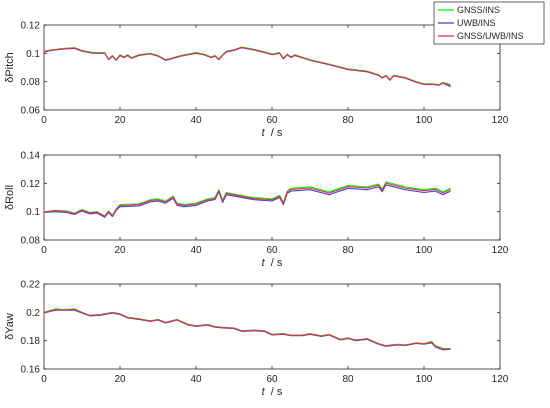  What do you see at coordinates (31, 341) in the screenshot?
I see `y-tick-label: 0.18` at bounding box center [31, 341].